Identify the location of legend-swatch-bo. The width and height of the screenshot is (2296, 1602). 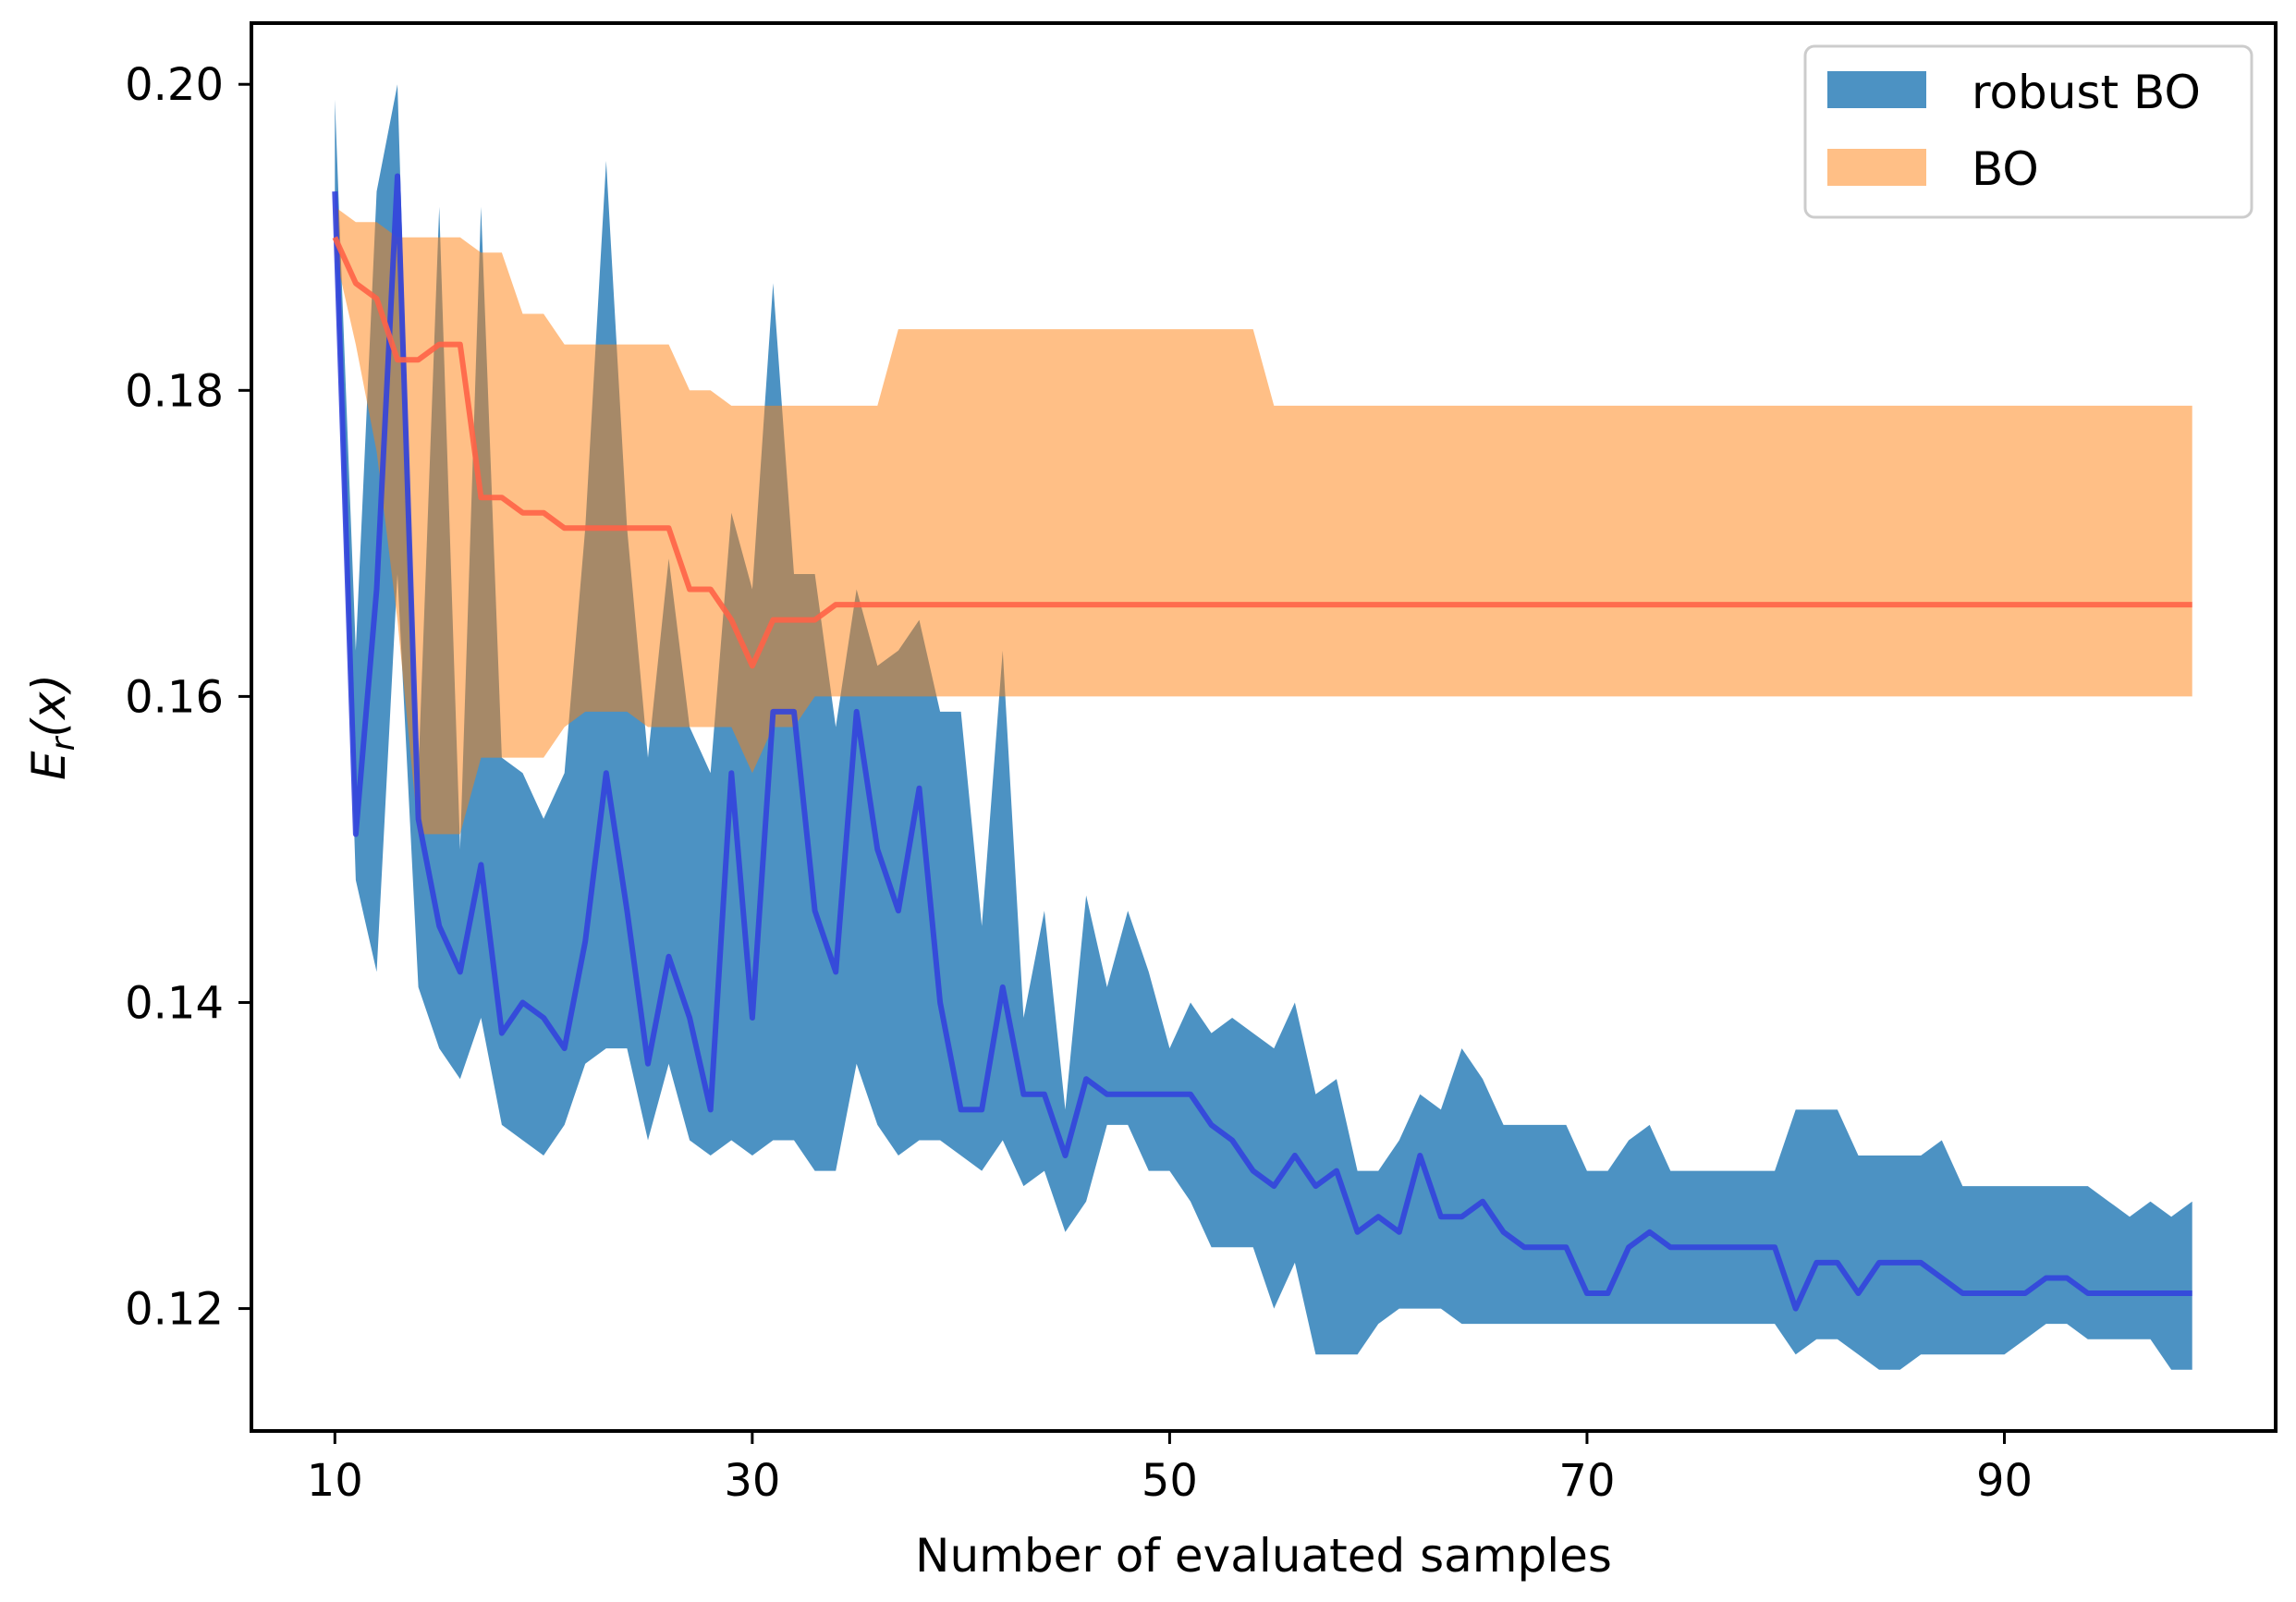
(1877, 167).